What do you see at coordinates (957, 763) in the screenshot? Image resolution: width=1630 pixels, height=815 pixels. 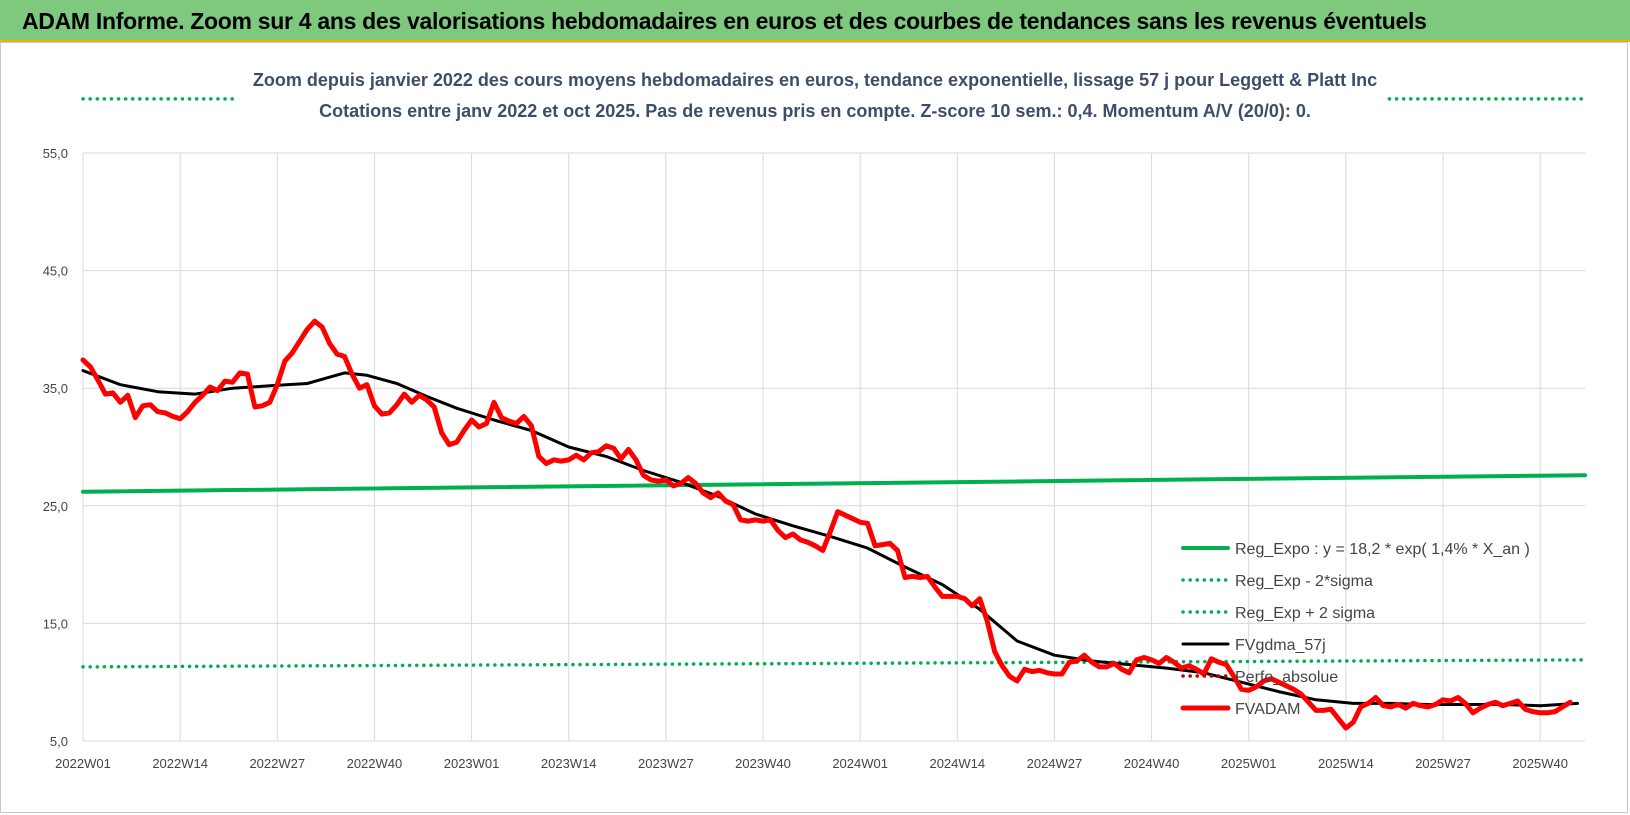 I see `x-tick-label: 2024W14` at bounding box center [957, 763].